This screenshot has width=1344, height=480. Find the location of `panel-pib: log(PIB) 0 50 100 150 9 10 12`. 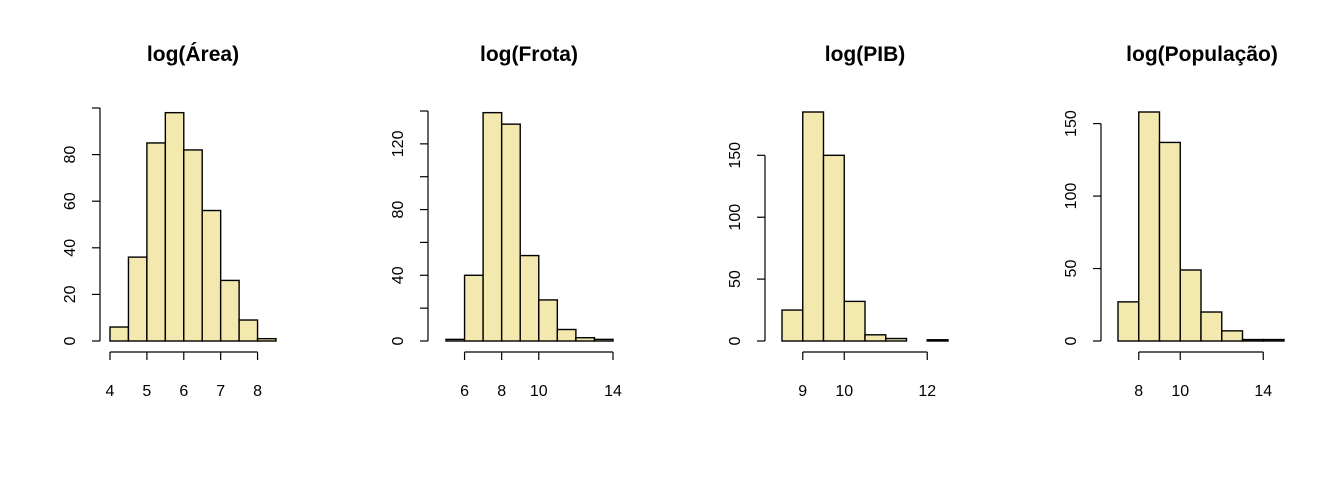

panel-pib: log(PIB) 0 50 100 150 9 10 12 is located at coordinates (838, 221).